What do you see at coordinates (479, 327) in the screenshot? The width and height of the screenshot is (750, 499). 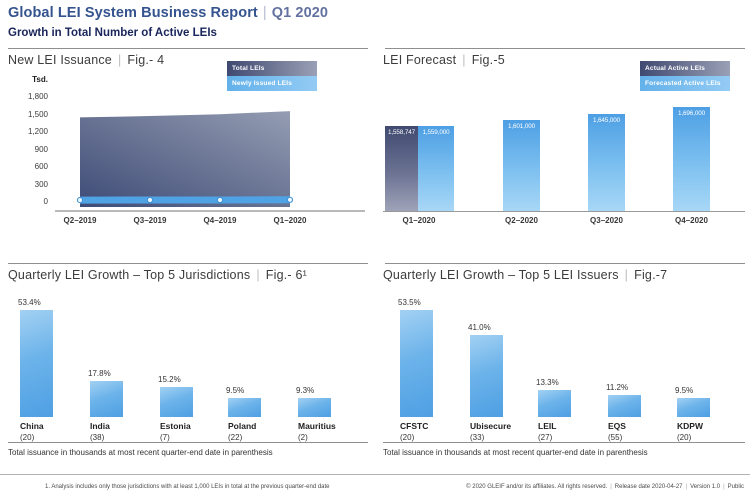 I see `bar-percent-label: 41.0%` at bounding box center [479, 327].